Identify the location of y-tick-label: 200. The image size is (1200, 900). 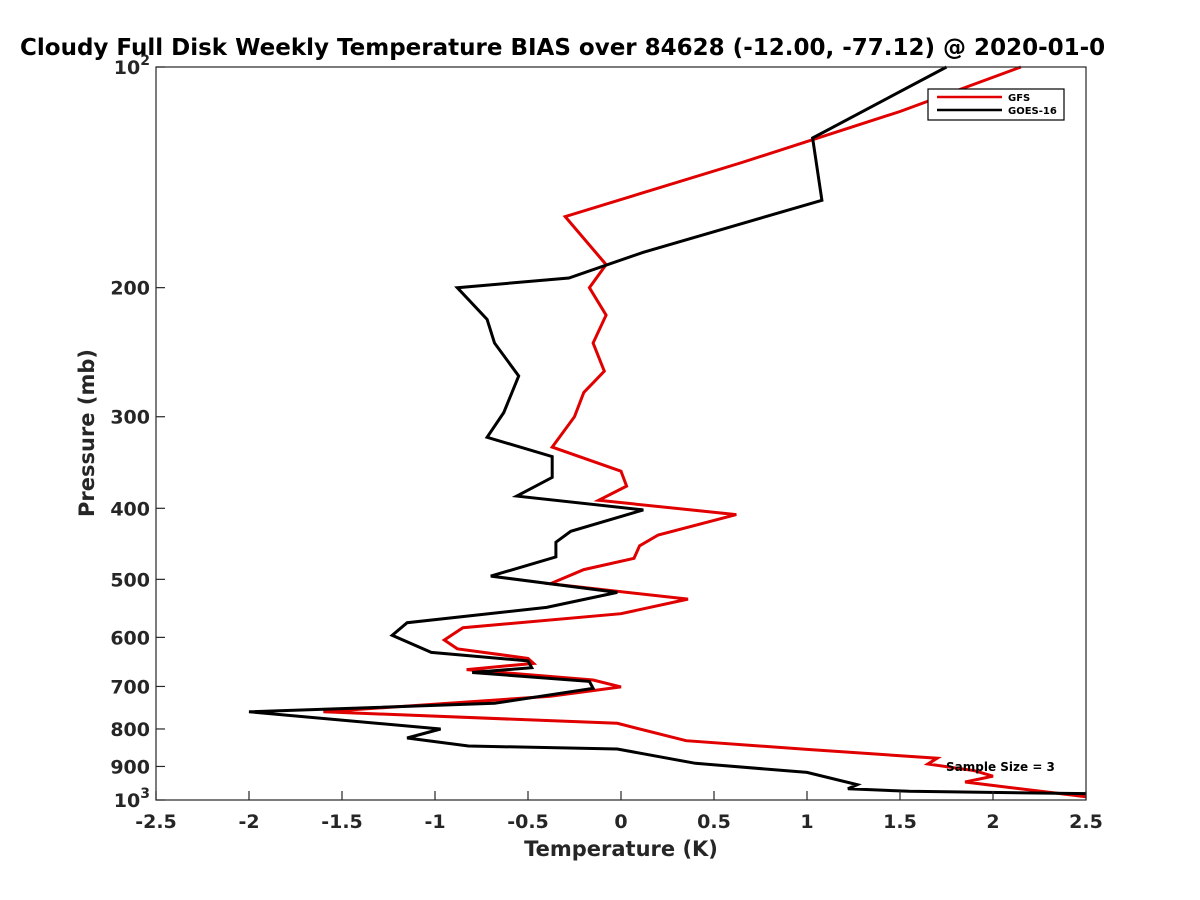
(130, 289).